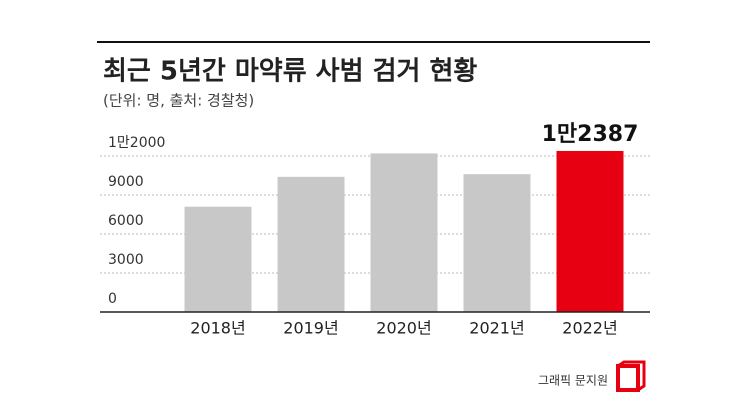 The image size is (745, 404). Describe the element at coordinates (573, 381) in the screenshot. I see `credit: 그래픽 문지원` at that location.